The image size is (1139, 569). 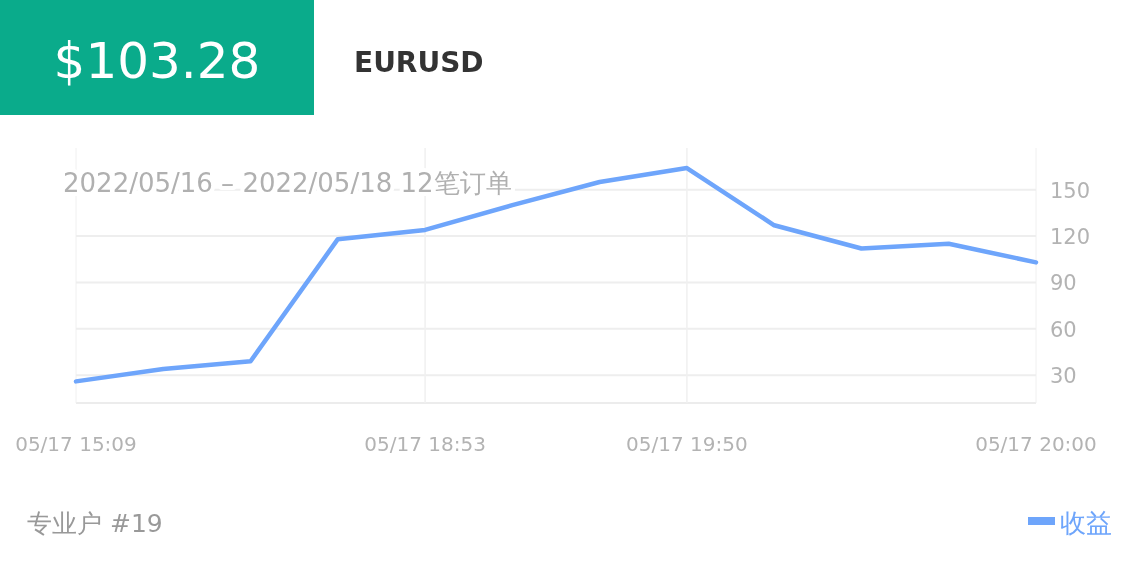 What do you see at coordinates (1036, 444) in the screenshot?
I see `x-tick-label: 05/17 20:00` at bounding box center [1036, 444].